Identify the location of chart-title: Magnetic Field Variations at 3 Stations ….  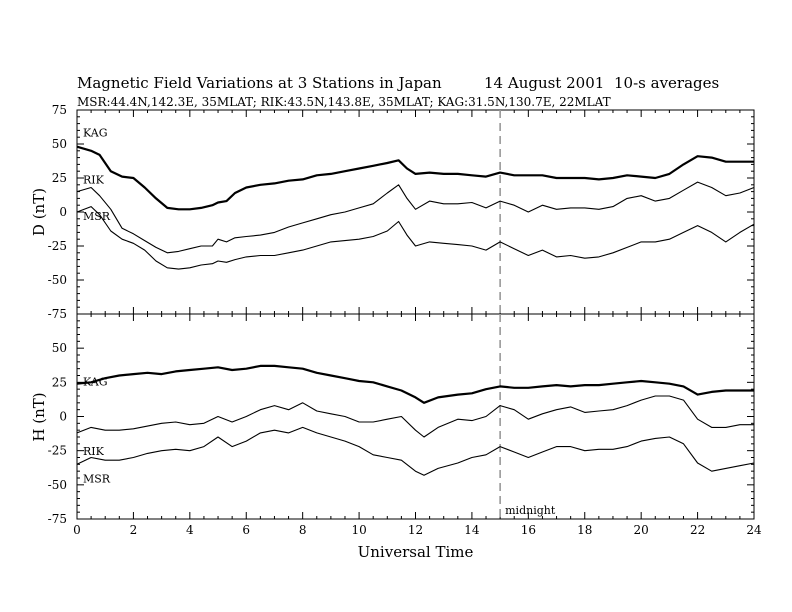
(259, 83).